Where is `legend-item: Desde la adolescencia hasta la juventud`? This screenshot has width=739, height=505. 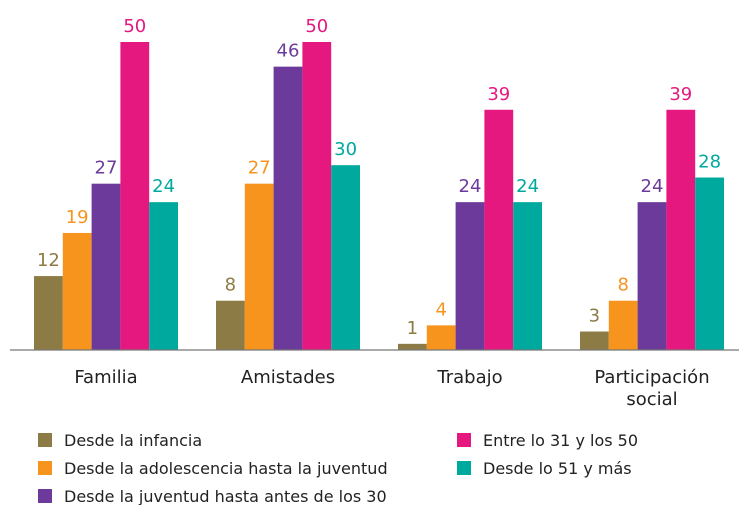
legend-item: Desde la adolescencia hasta la juventud is located at coordinates (247, 468).